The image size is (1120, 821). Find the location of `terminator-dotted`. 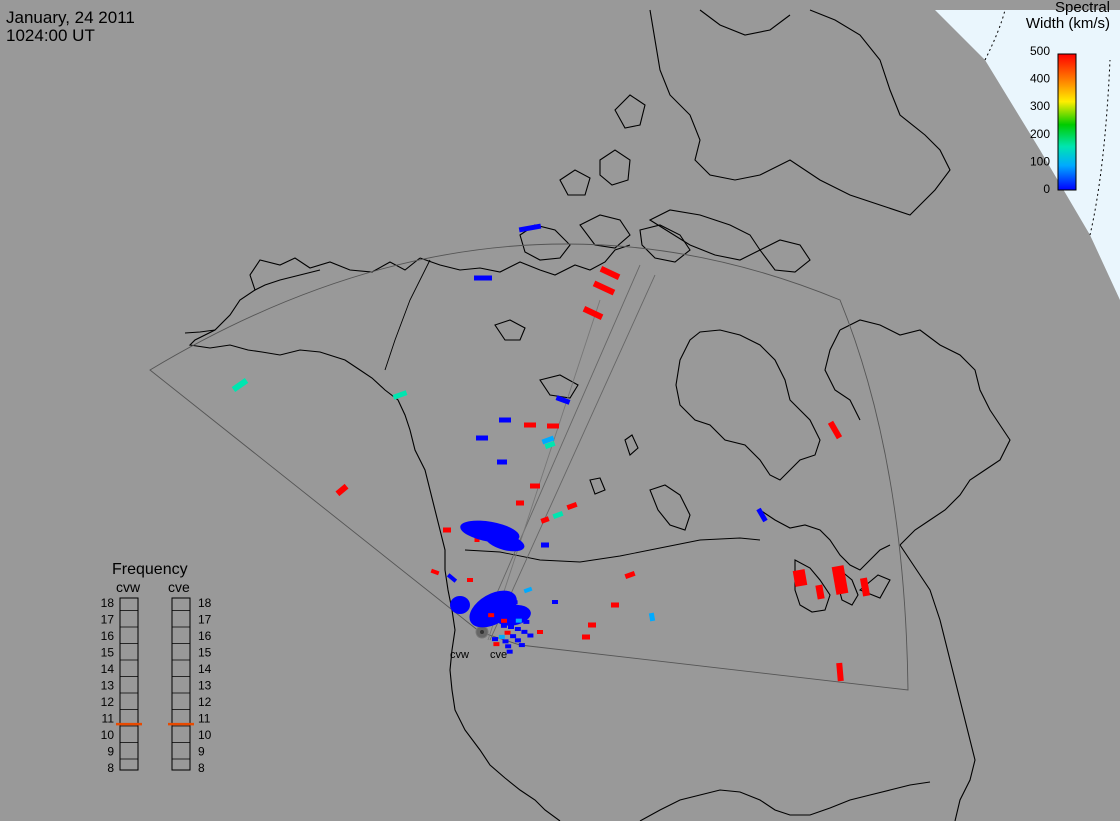

terminator-dotted is located at coordinates (1047, 122).